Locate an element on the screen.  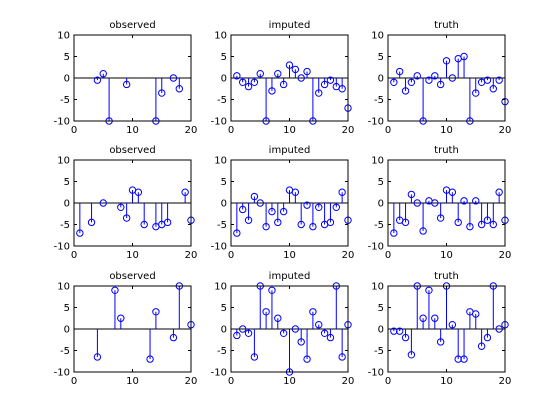
subplot-6: 0 10 20 -10 -5 0 5 10 truth is located at coordinates (440, 203).